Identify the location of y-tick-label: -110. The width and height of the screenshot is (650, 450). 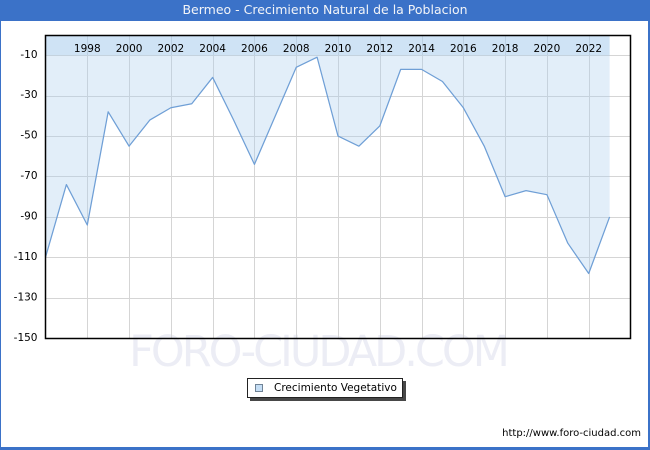
(26, 257).